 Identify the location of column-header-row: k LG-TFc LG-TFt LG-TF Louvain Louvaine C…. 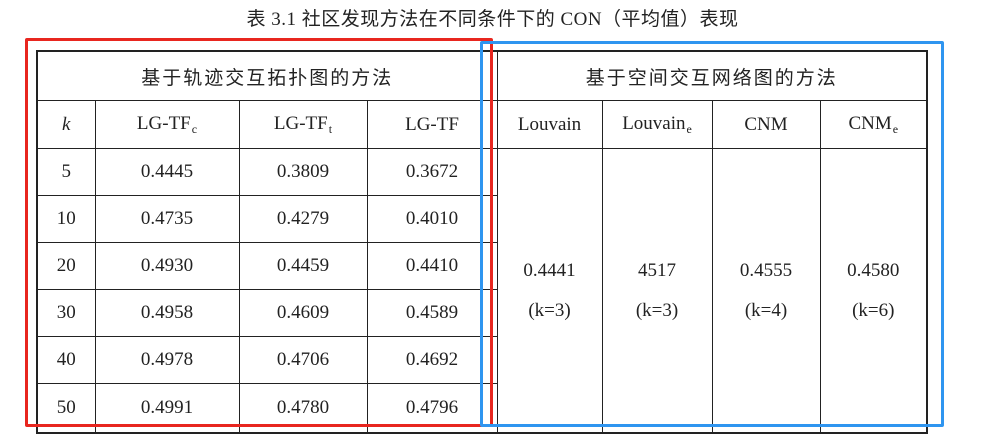
(482, 124).